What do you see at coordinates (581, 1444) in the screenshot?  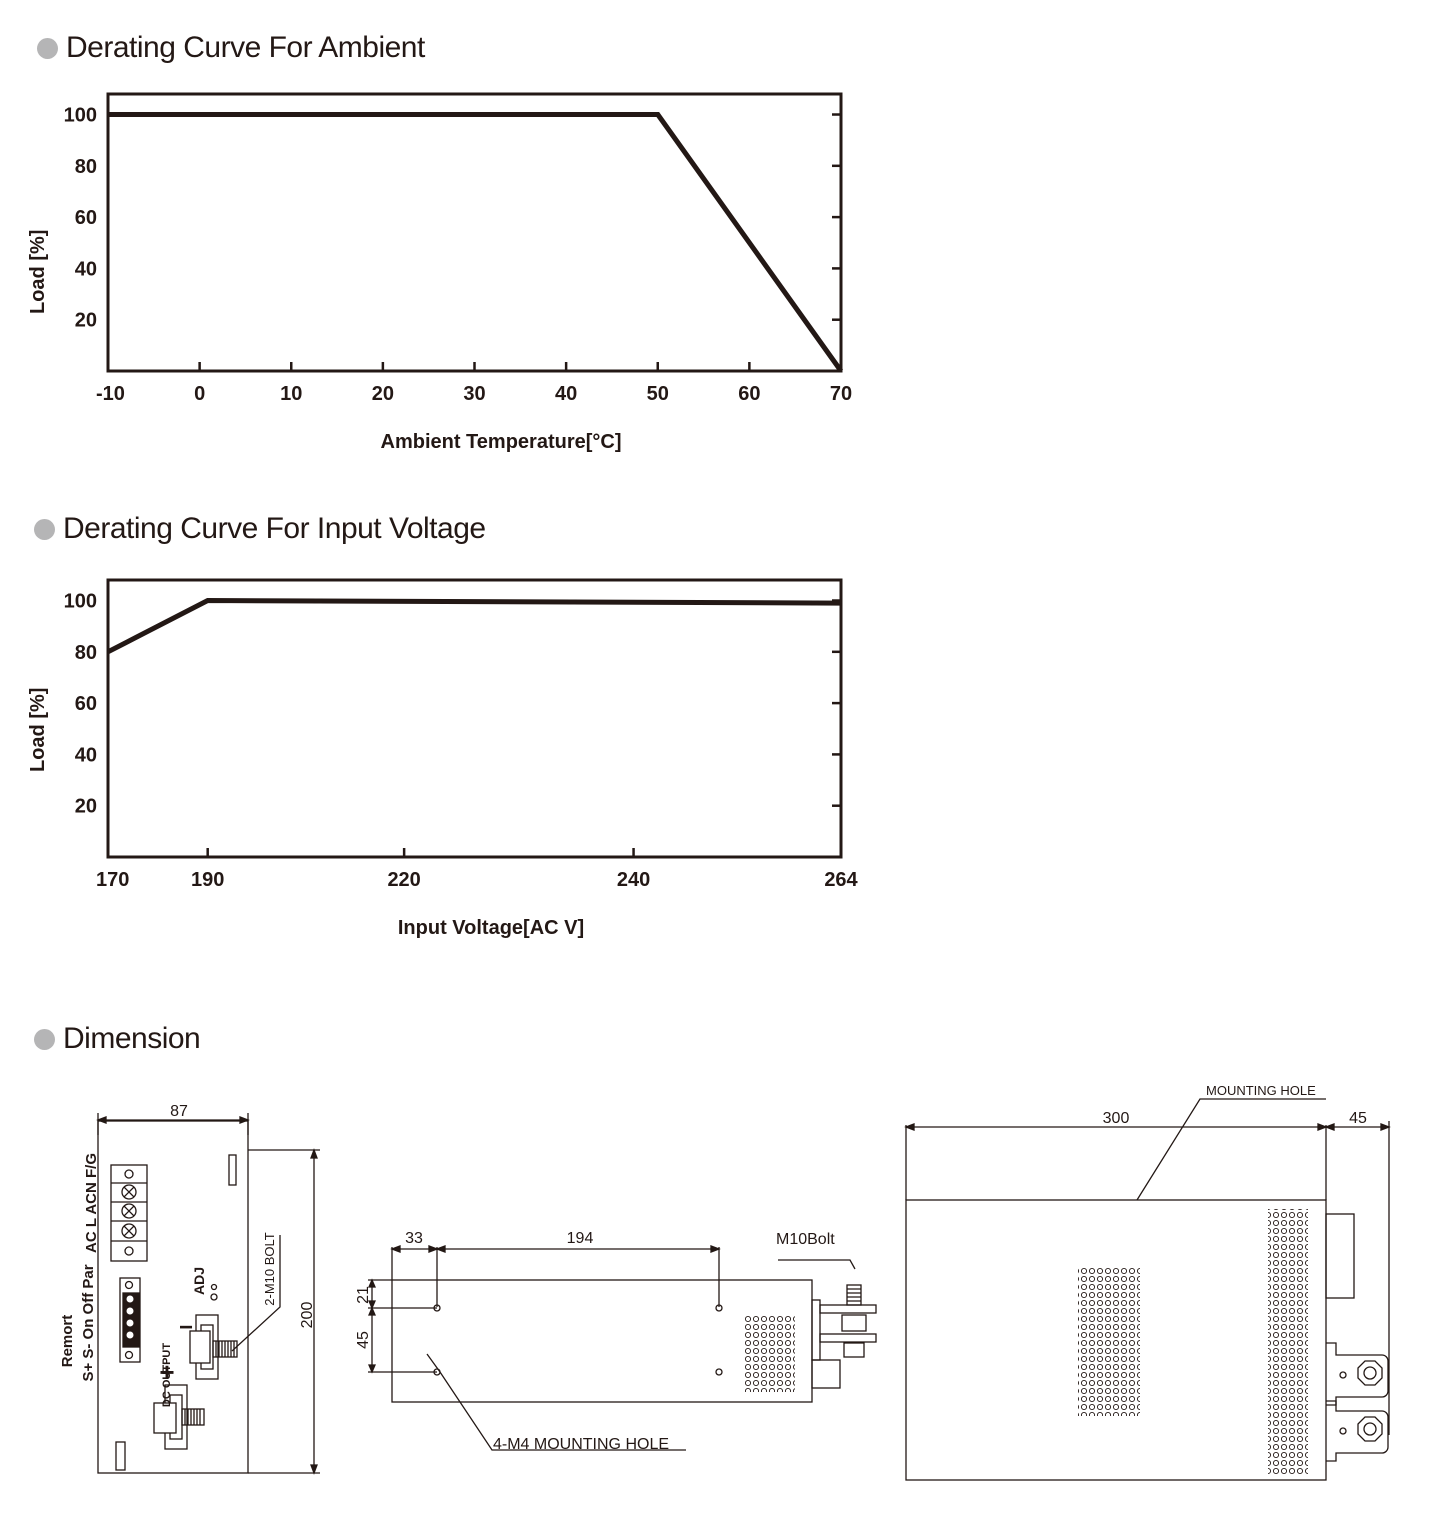 I see `side-hole-label: 4-M4 MOUNTING HOLE` at bounding box center [581, 1444].